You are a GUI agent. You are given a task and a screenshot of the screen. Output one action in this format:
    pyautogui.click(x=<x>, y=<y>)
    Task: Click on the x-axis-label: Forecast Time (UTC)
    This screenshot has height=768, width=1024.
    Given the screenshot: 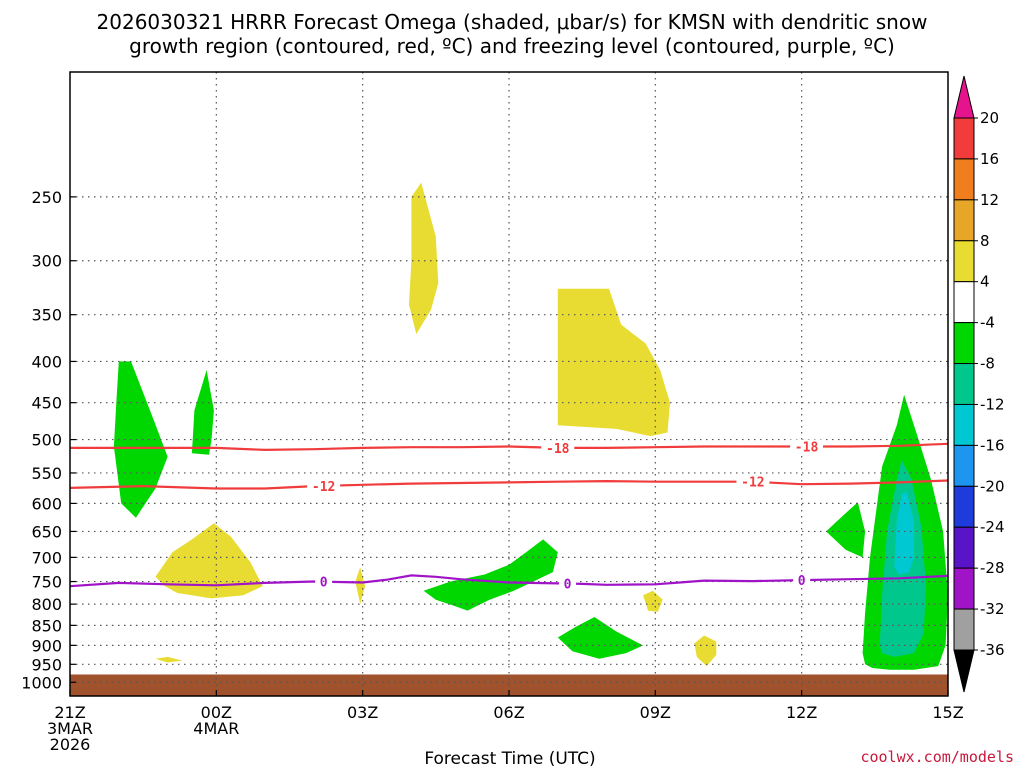 What is the action you would take?
    pyautogui.click(x=509, y=758)
    